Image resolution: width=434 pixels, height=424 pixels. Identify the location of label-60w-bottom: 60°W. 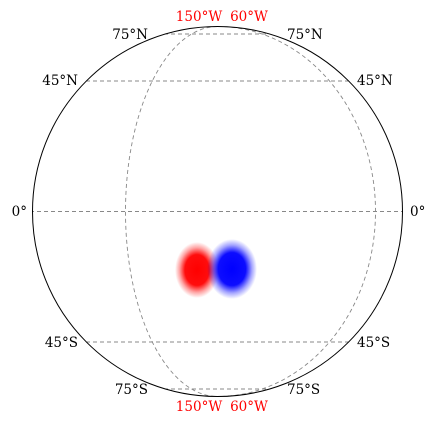
(249, 407).